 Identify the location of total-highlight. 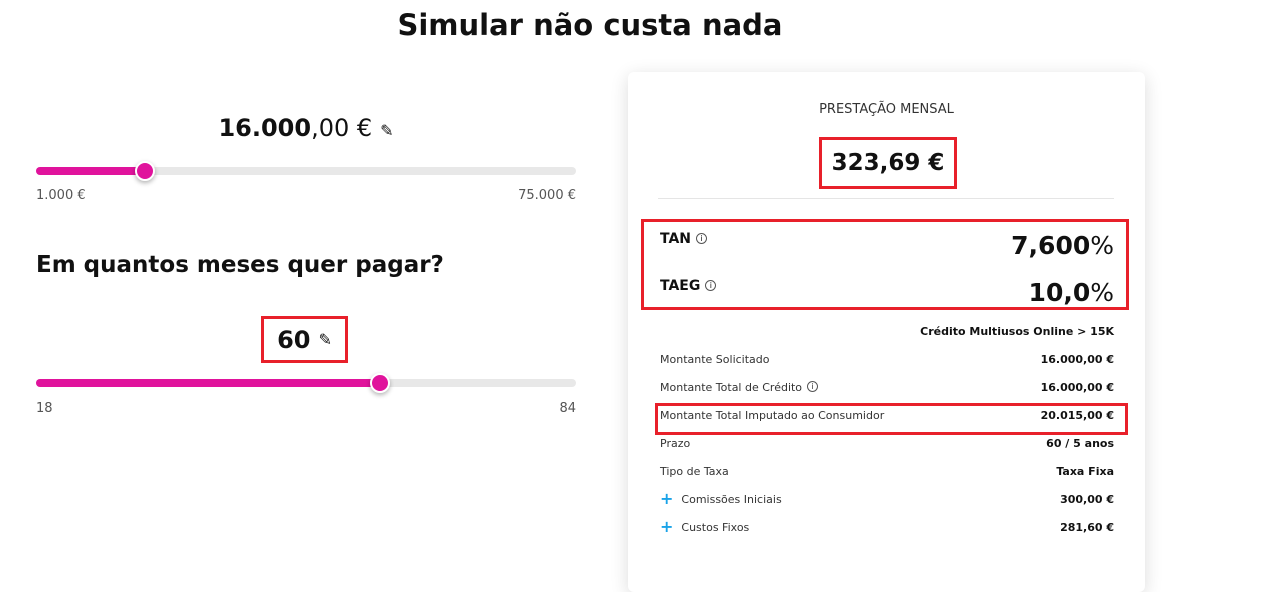
(891, 419).